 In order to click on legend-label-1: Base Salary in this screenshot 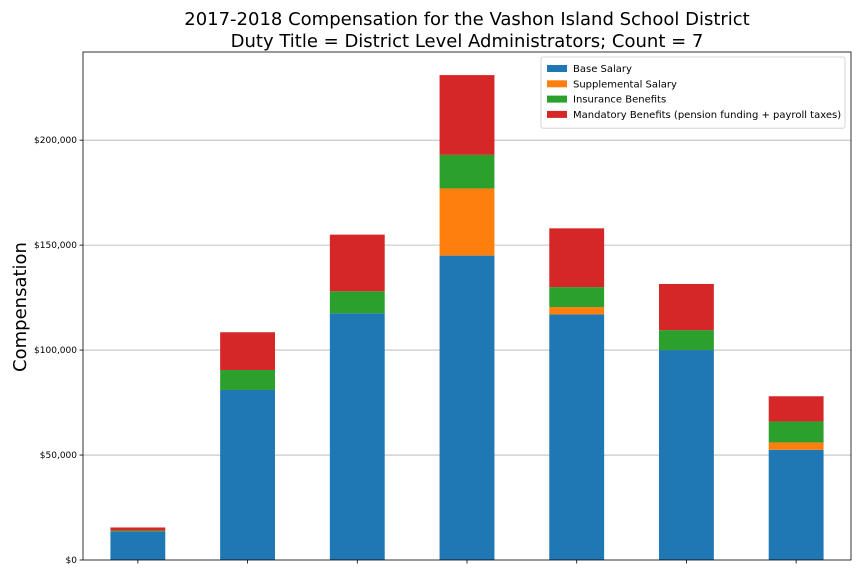, I will do `click(602, 69)`.